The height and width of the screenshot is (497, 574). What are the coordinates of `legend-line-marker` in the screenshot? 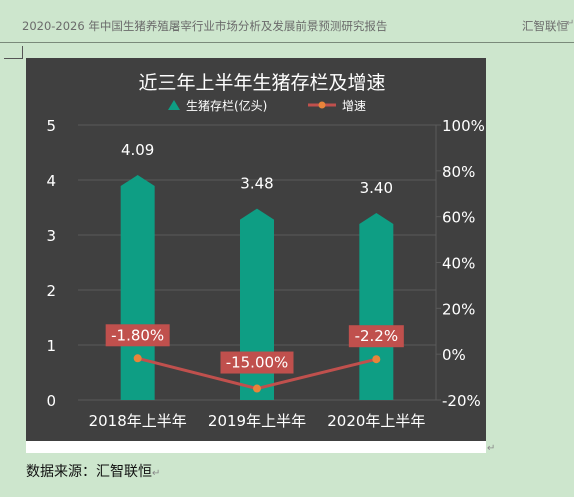 It's located at (322, 105).